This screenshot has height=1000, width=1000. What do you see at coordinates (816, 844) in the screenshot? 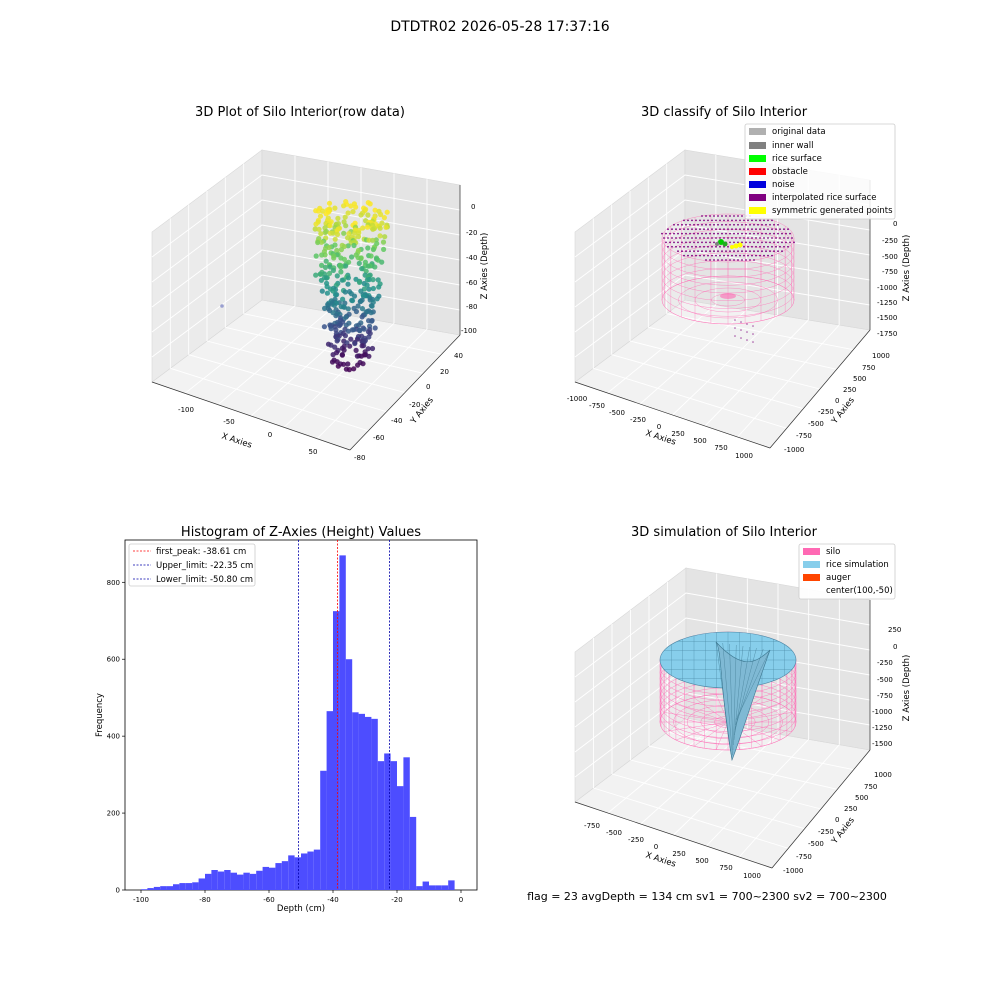
I see `sim-y-tick: -500` at bounding box center [816, 844].